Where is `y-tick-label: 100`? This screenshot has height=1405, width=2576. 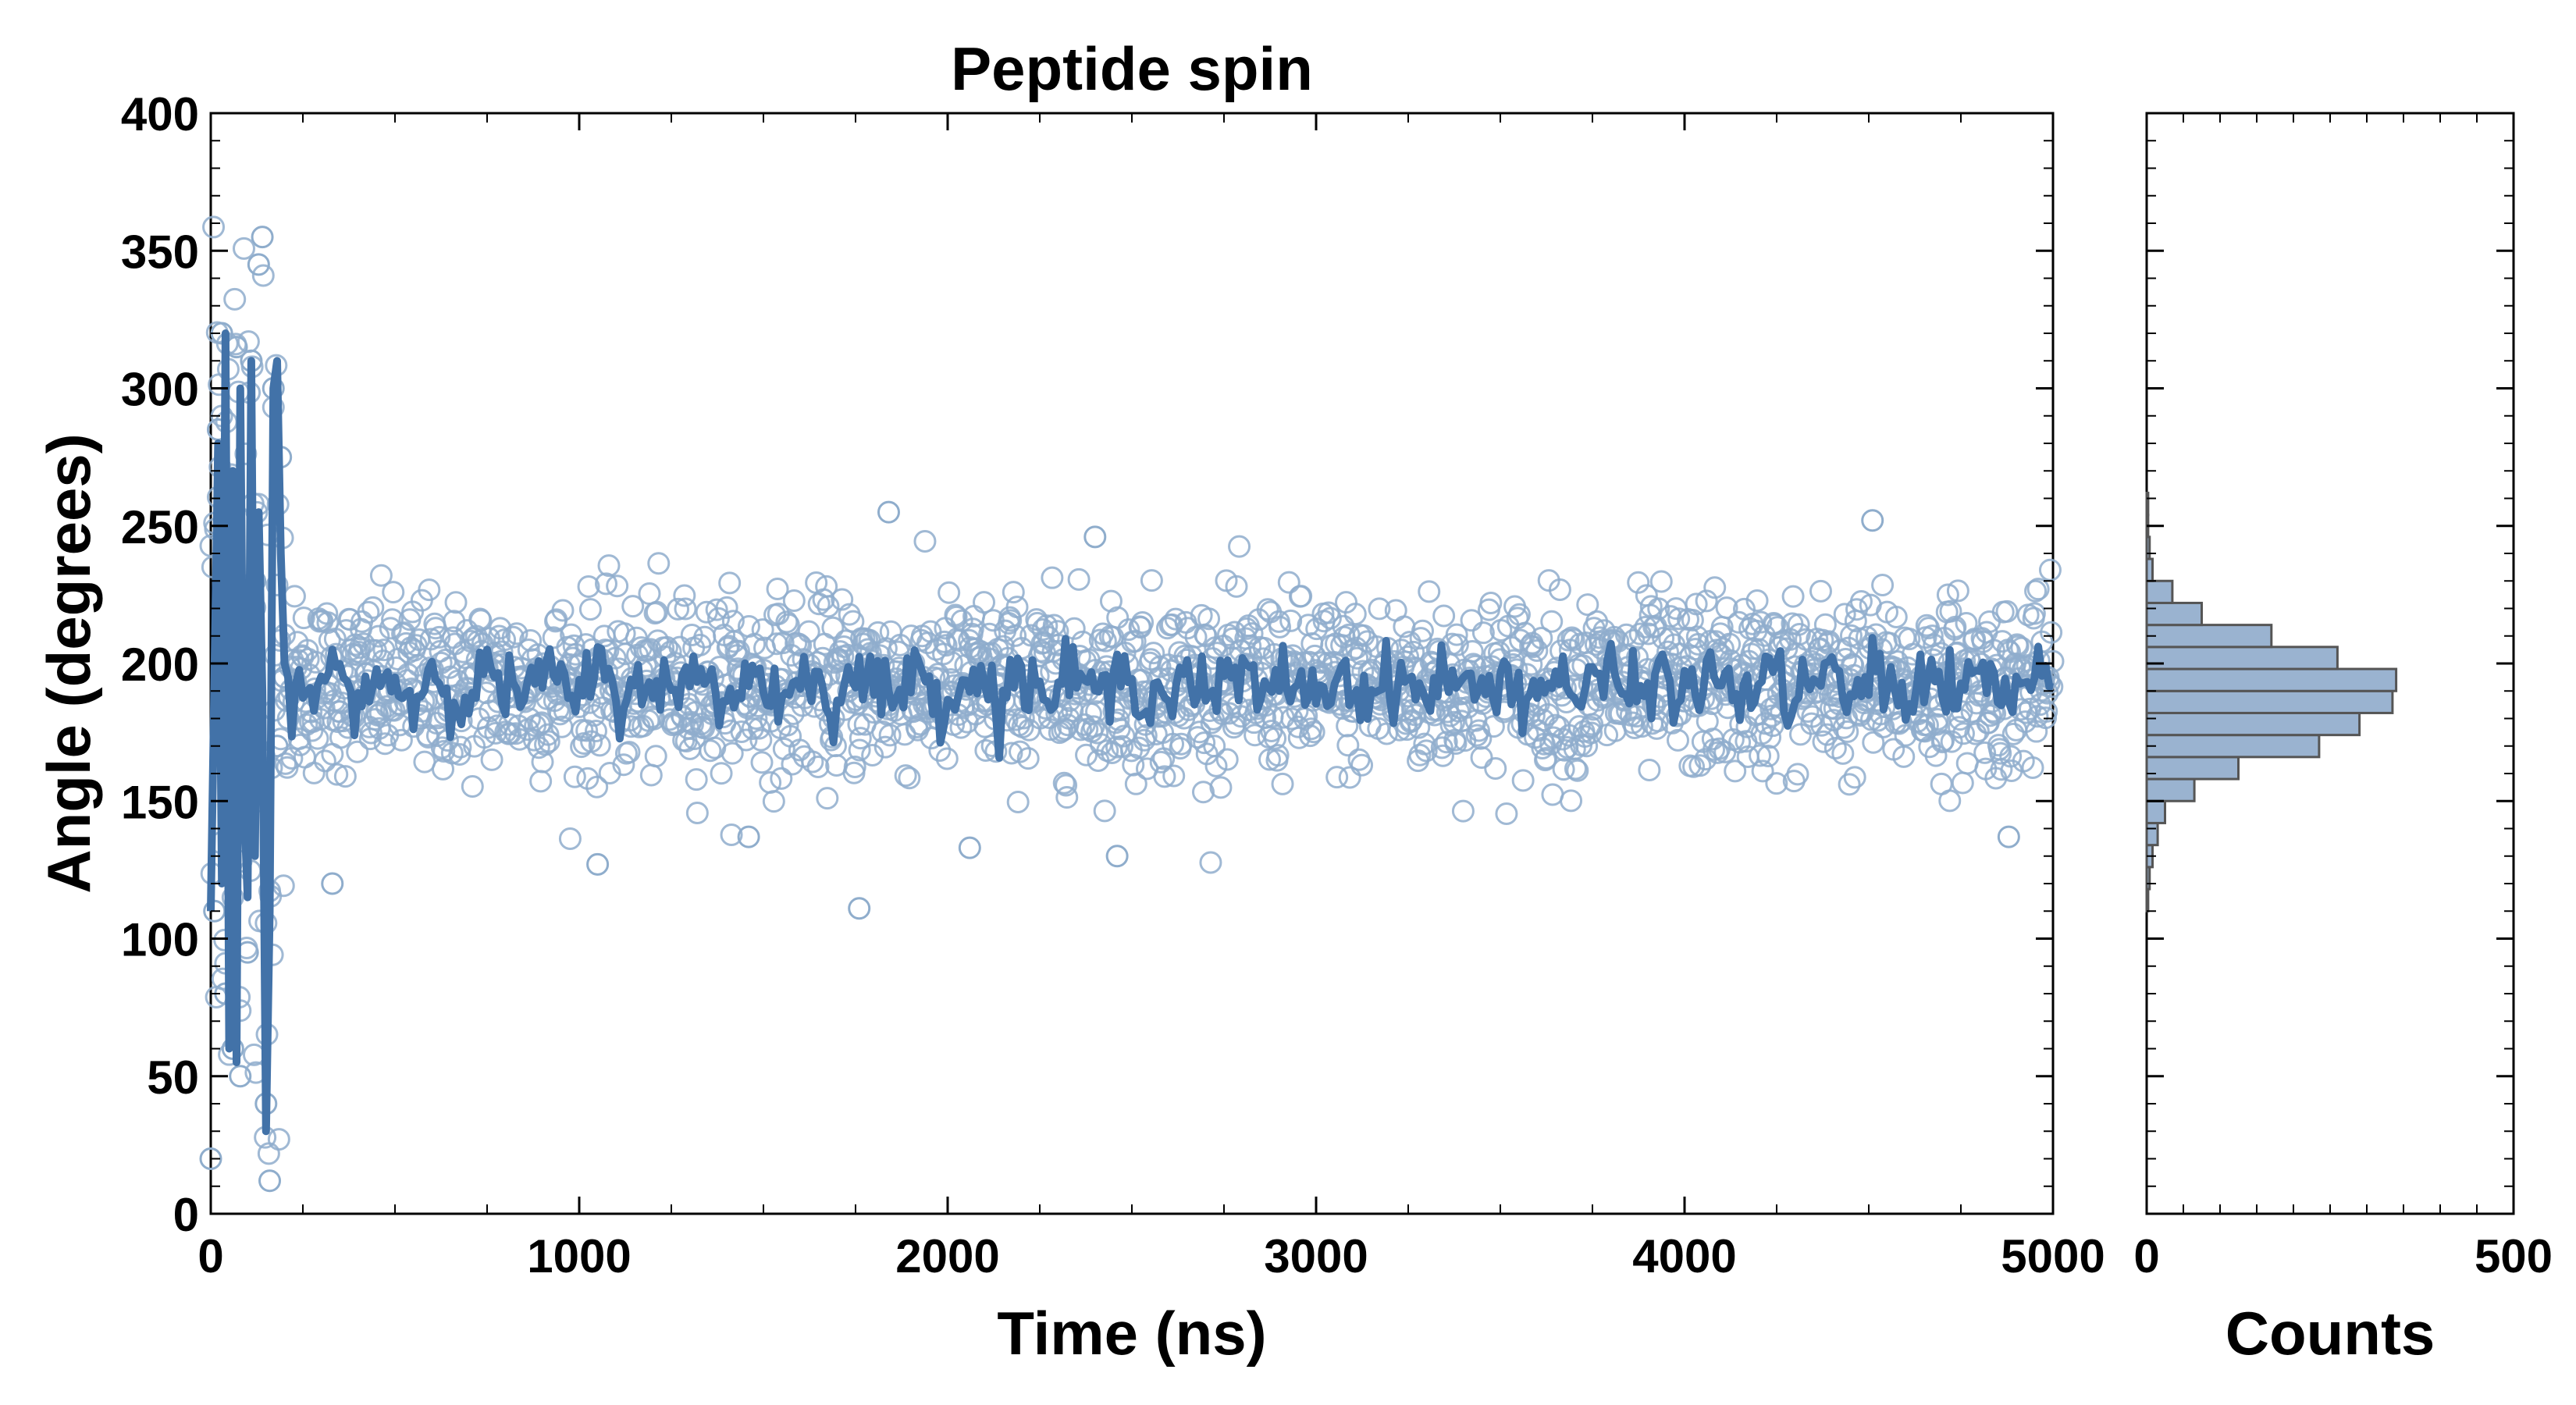 y-tick-label: 100 is located at coordinates (160, 940).